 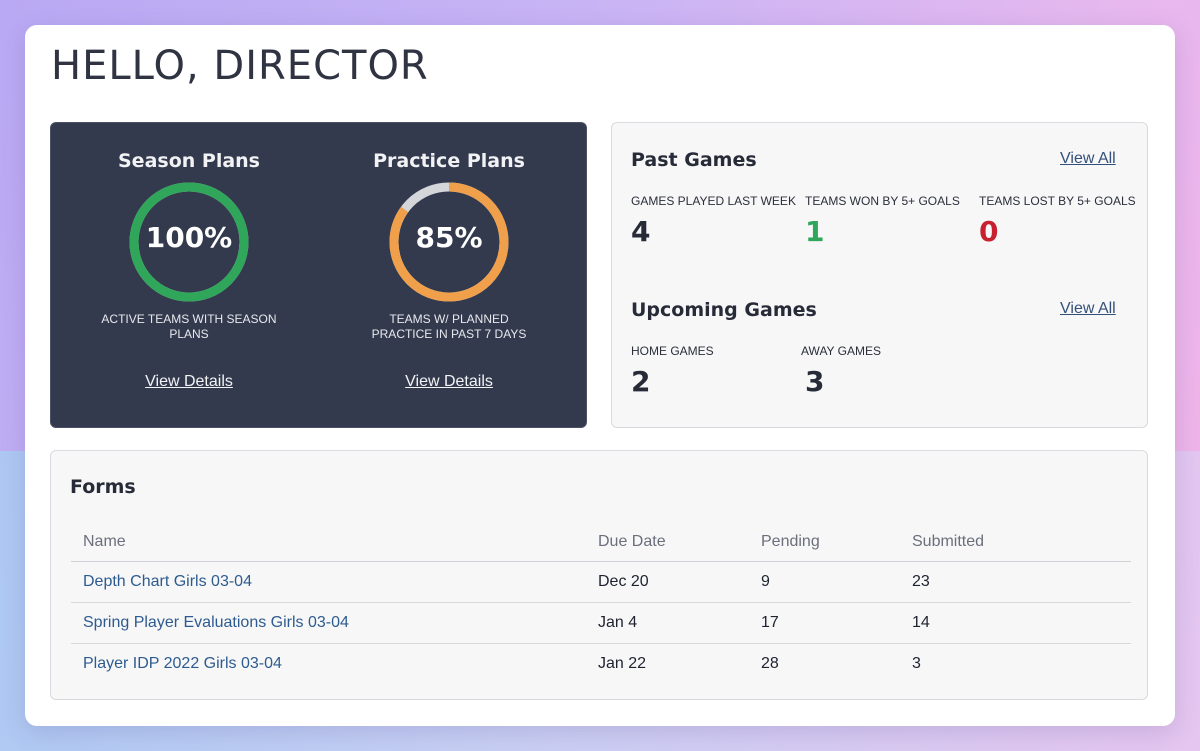 What do you see at coordinates (449, 161) in the screenshot?
I see `practice-plans-title: Practice Plans` at bounding box center [449, 161].